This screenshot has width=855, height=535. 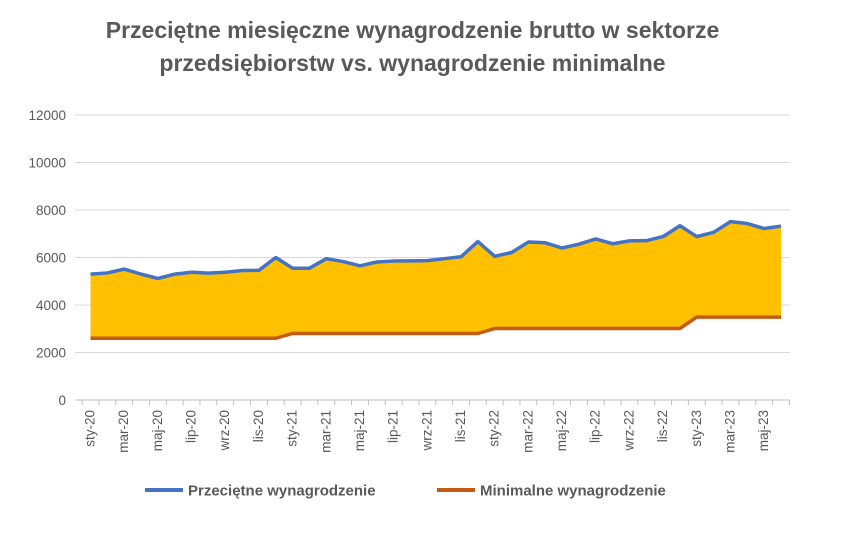 What do you see at coordinates (224, 431) in the screenshot?
I see `x-tick-label: wrz-20` at bounding box center [224, 431].